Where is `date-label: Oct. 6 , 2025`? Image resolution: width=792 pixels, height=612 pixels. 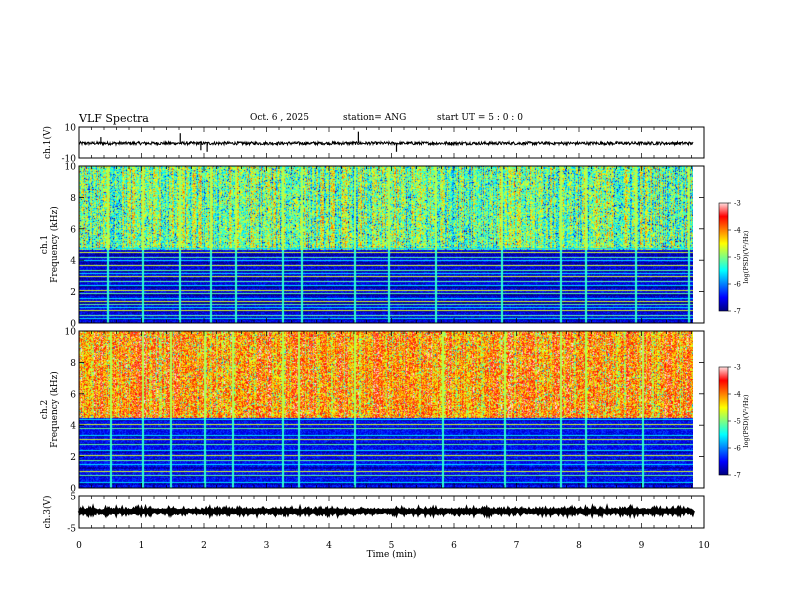 date-label: Oct. 6 , 2025 is located at coordinates (279, 118).